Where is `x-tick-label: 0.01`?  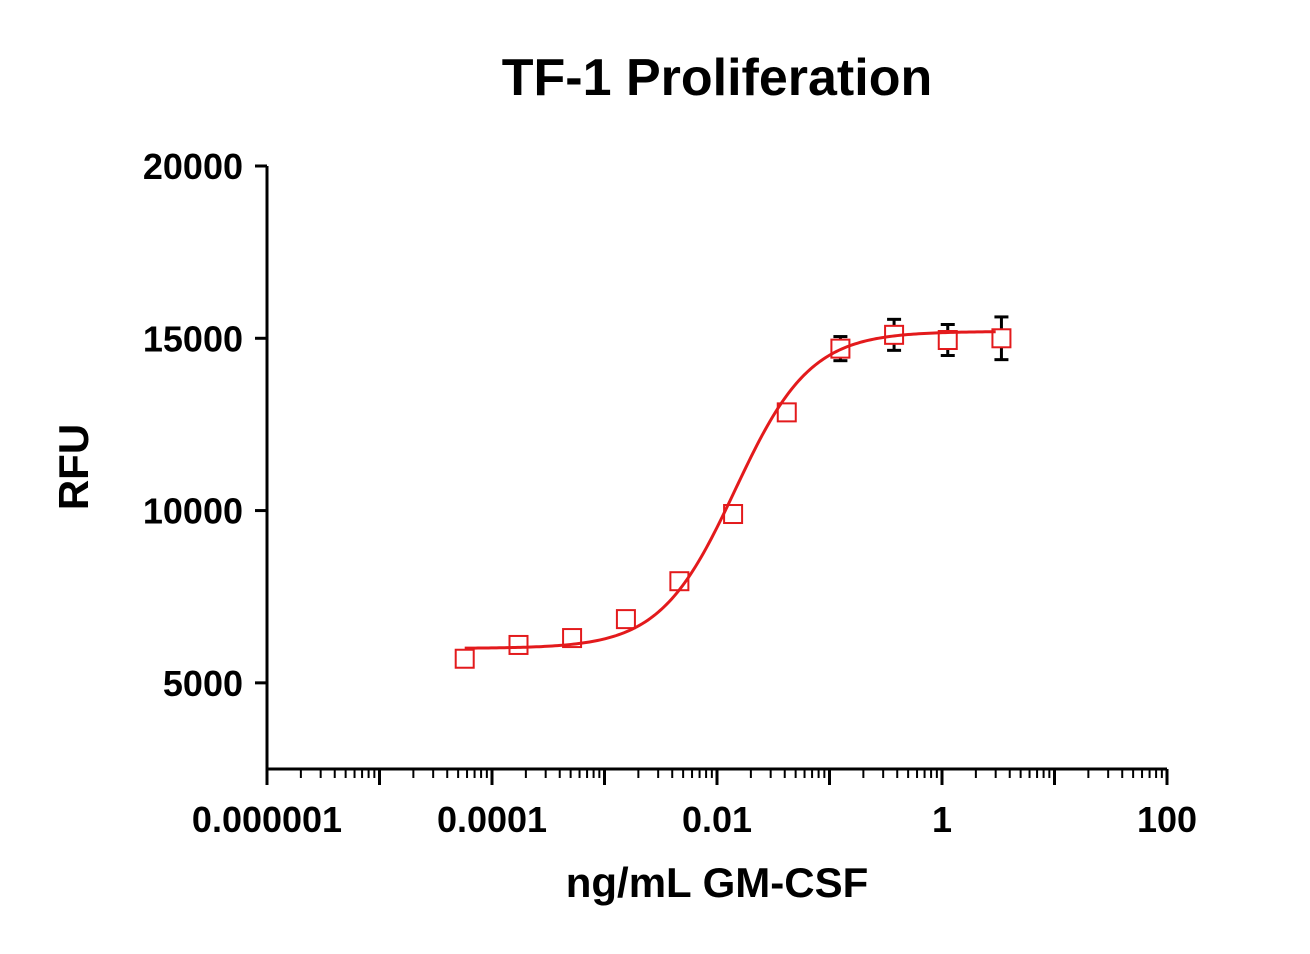 x-tick-label: 0.01 is located at coordinates (717, 819).